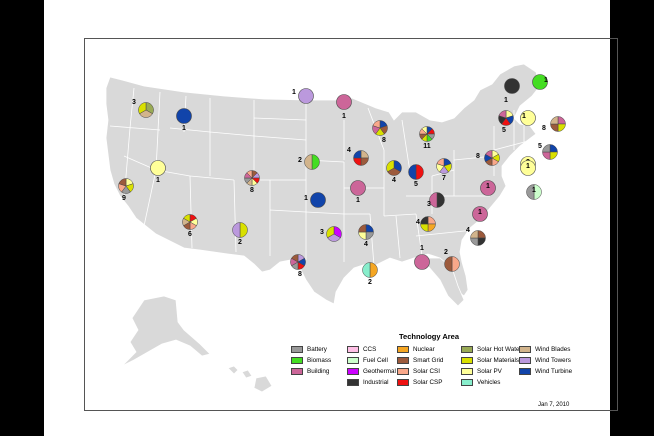  I want to click on legend-item: Solar PV, so click(481, 371).